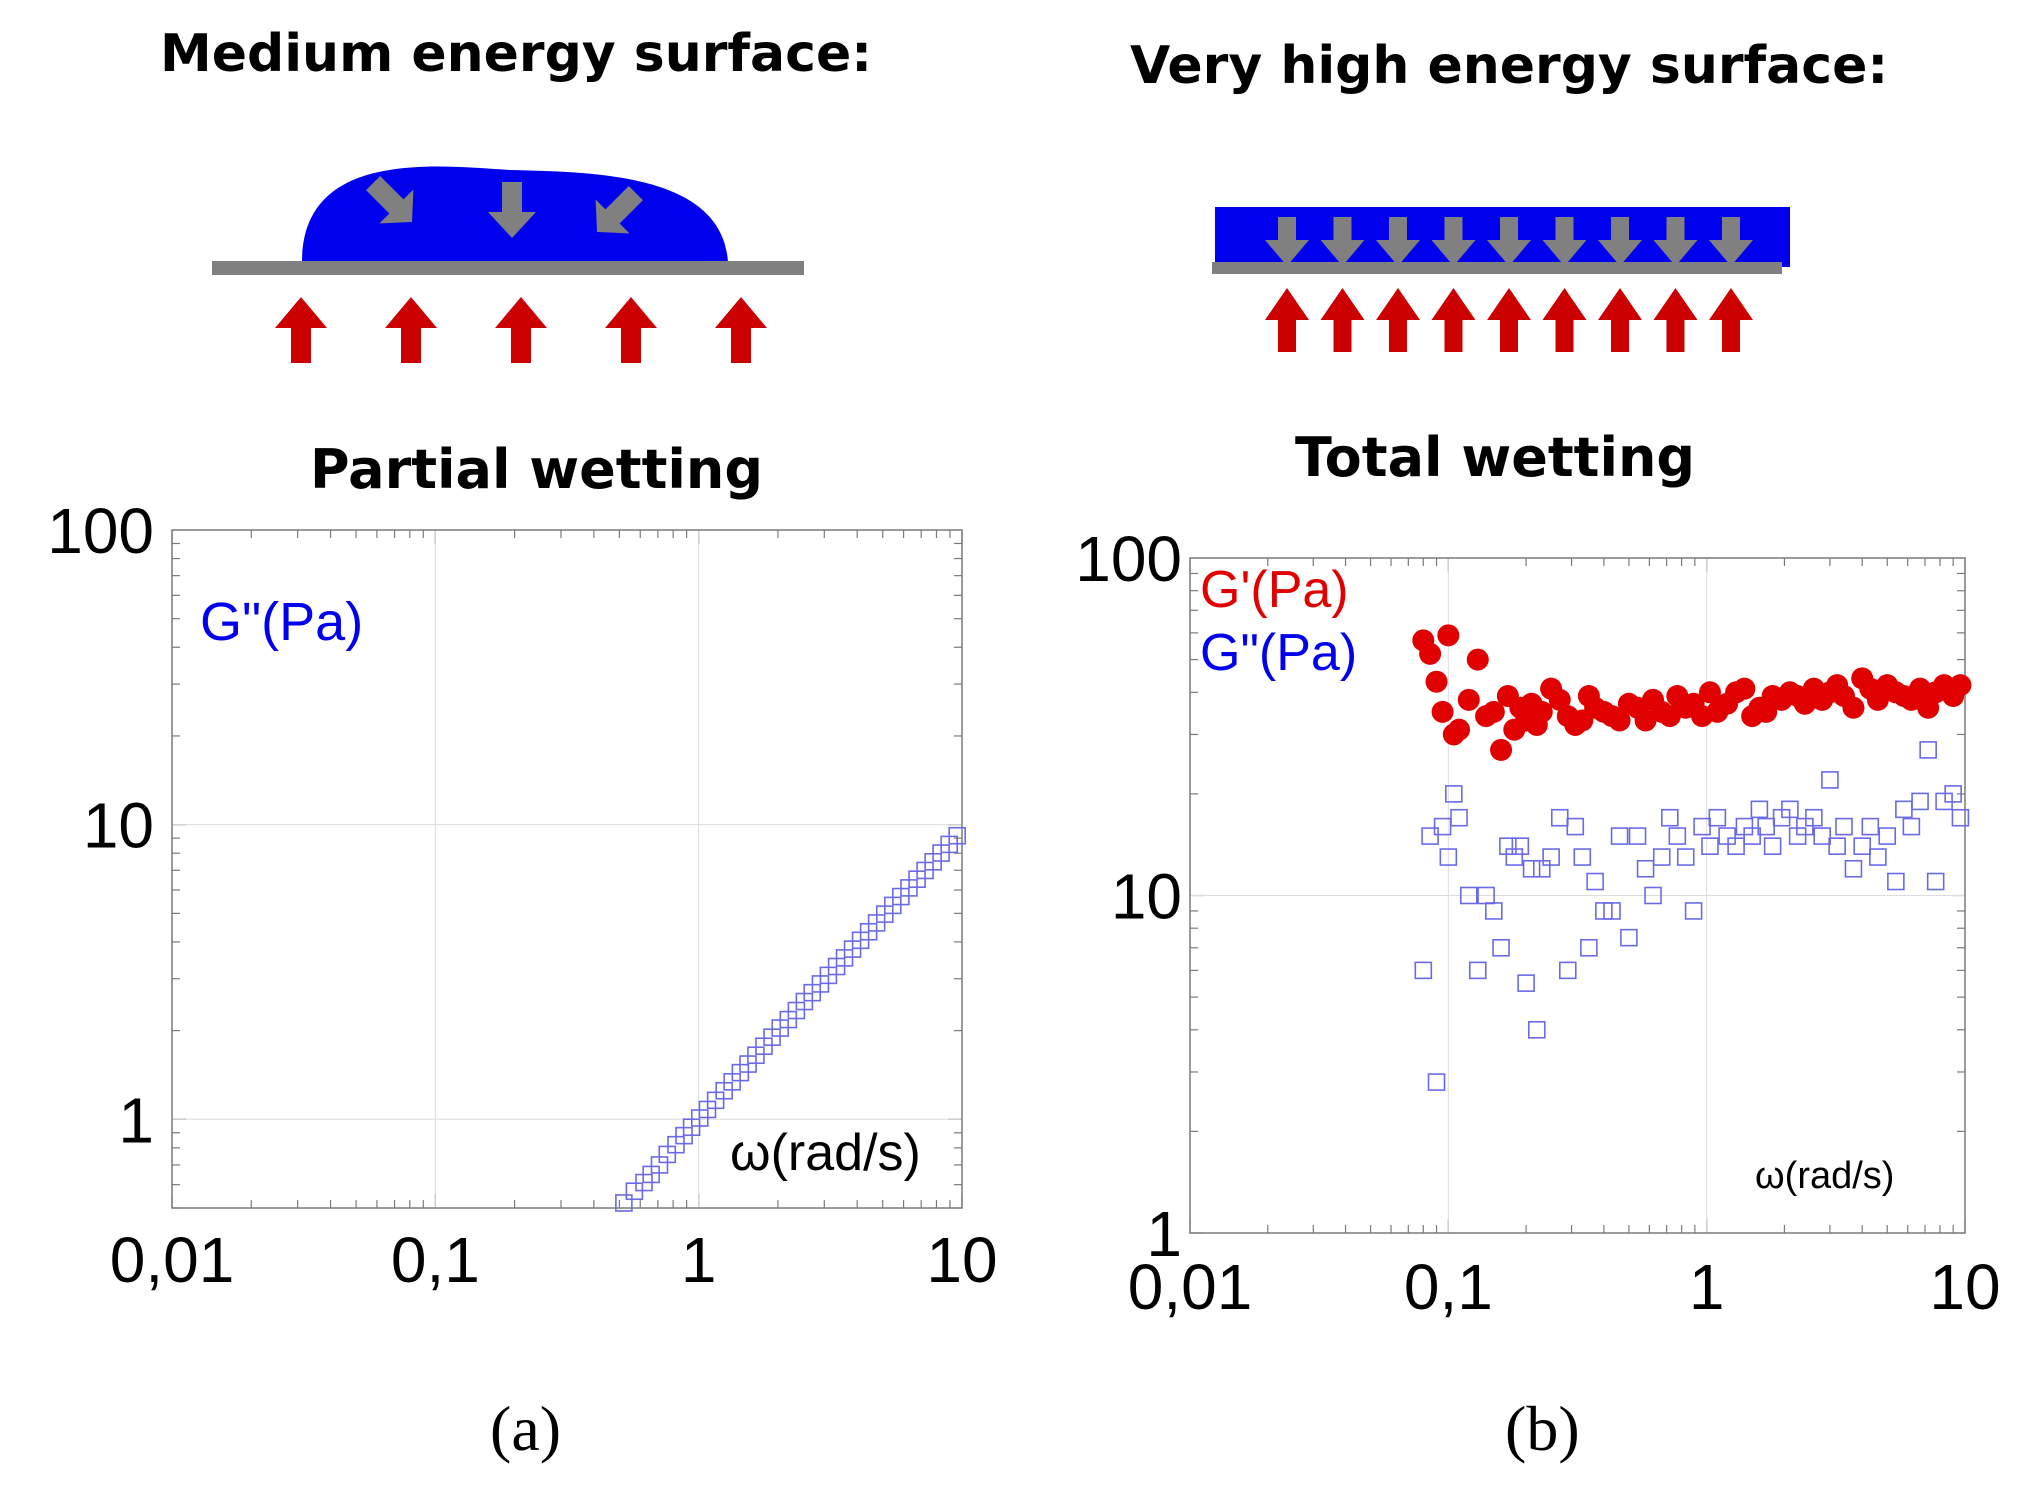 The height and width of the screenshot is (1500, 2019). Describe the element at coordinates (537, 469) in the screenshot. I see `partial-wetting-title: Partial wetting` at that location.